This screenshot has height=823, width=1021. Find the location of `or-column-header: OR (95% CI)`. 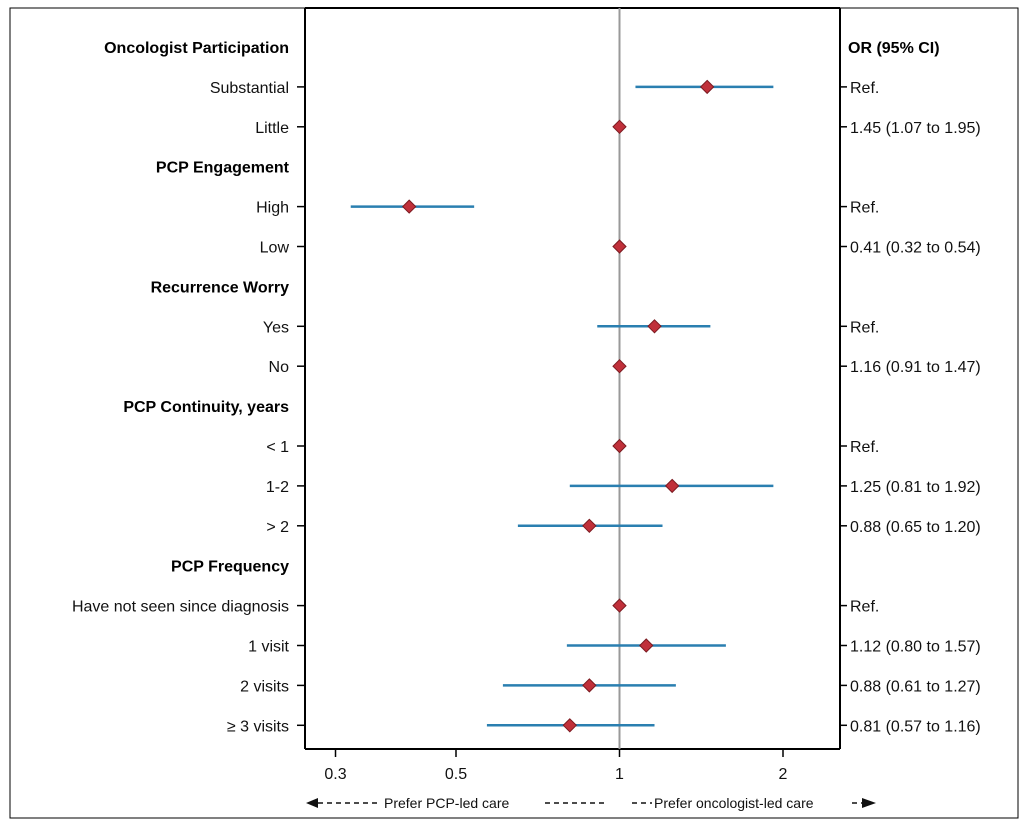

or-column-header: OR (95% CI) is located at coordinates (894, 48).